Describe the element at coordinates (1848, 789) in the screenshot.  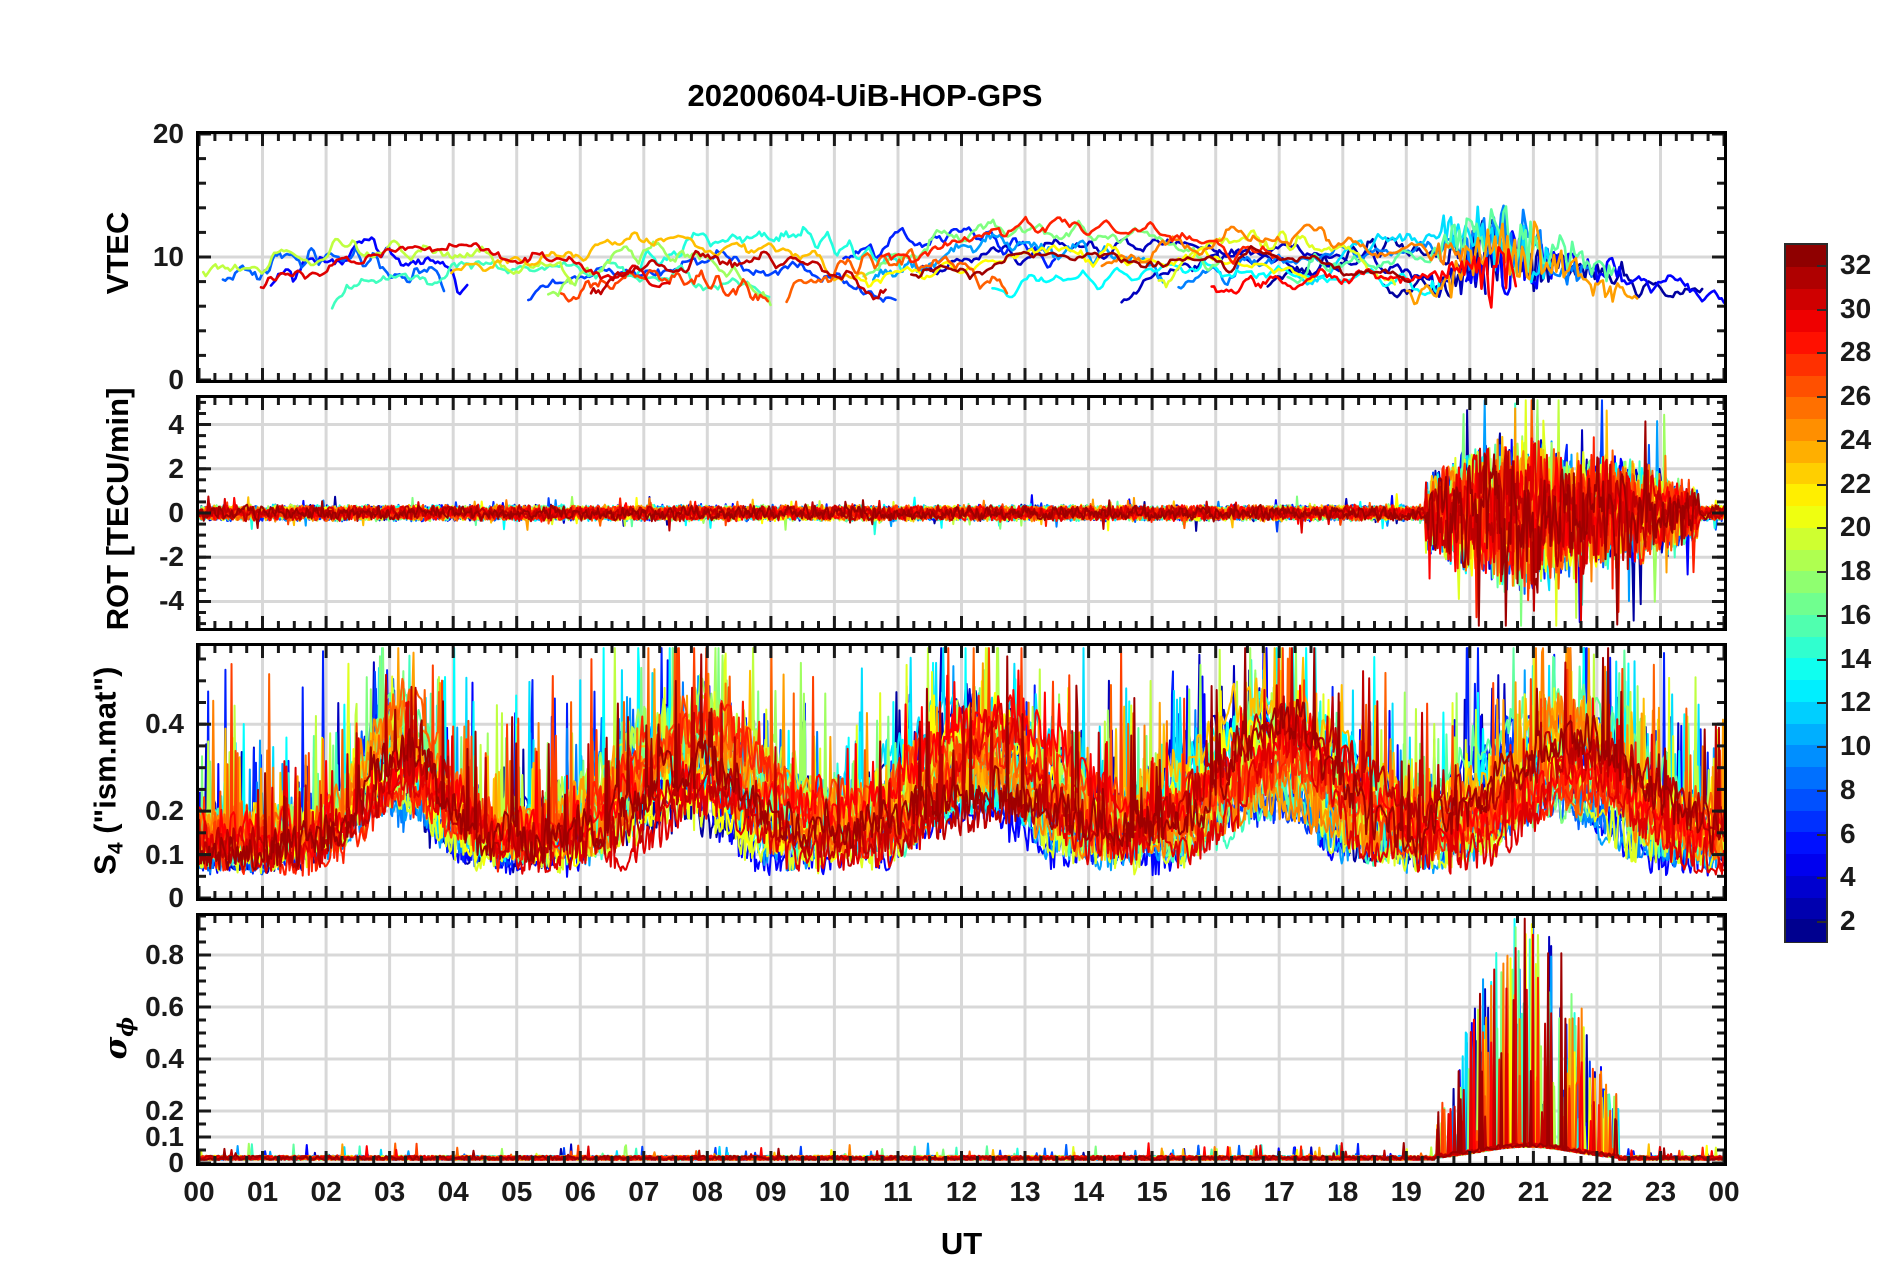
I see `colorbar-tick-8: 8` at that location.